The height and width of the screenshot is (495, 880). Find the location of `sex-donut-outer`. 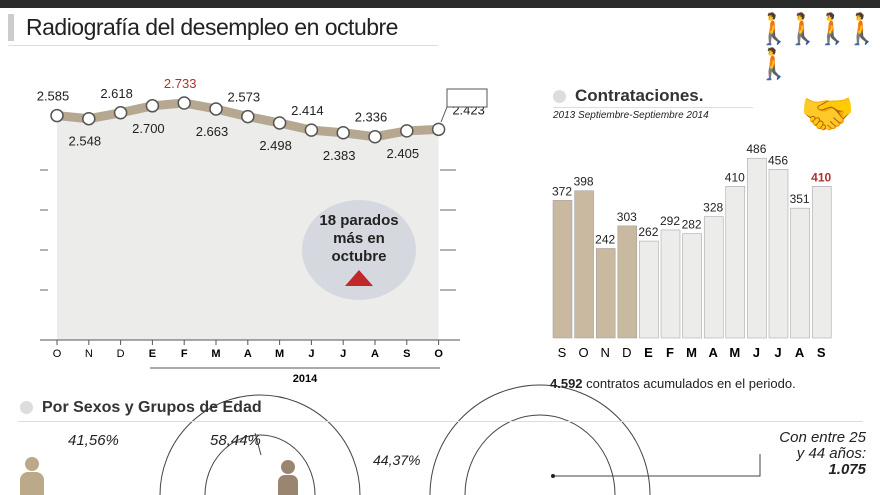

sex-donut-outer is located at coordinates (260, 444).